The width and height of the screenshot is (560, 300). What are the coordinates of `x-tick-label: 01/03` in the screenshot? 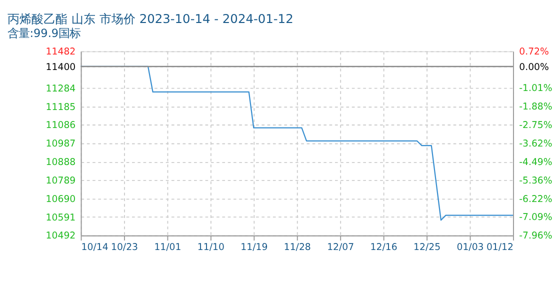 It's located at (470, 247).